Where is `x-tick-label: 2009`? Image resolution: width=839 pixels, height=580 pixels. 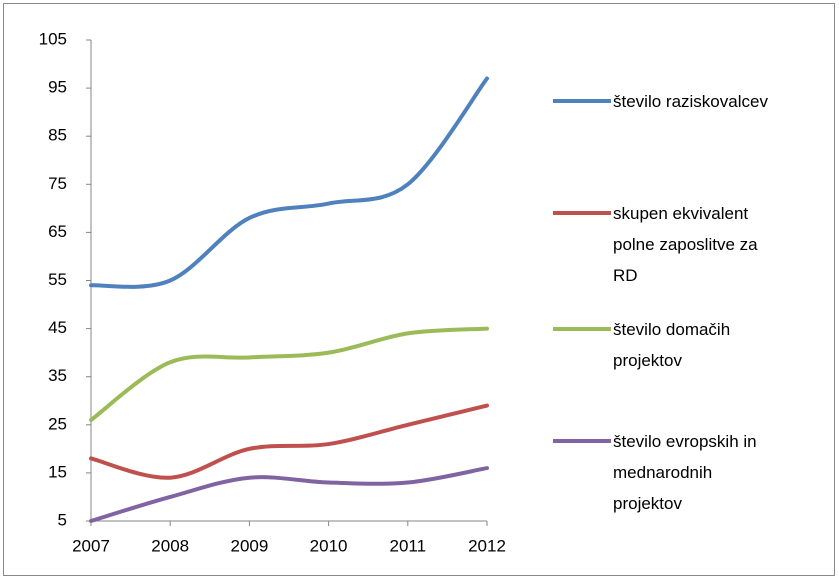 x-tick-label: 2009 is located at coordinates (249, 545).